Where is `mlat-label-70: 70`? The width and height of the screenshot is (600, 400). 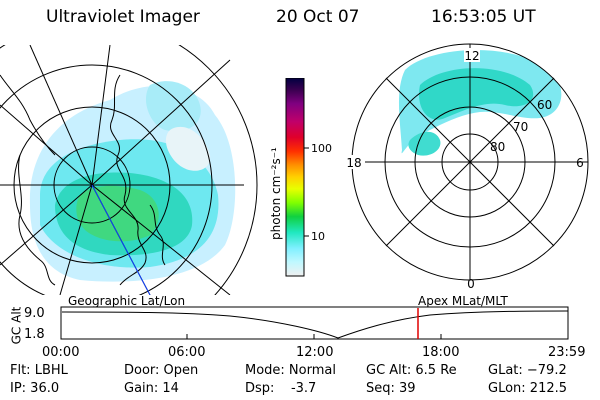 mlat-label-70: 70 is located at coordinates (520, 127).